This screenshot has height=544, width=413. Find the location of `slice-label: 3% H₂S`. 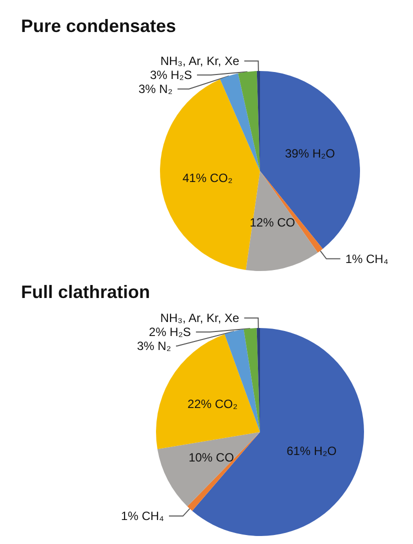

slice-label: 3% H₂S is located at coordinates (171, 75).